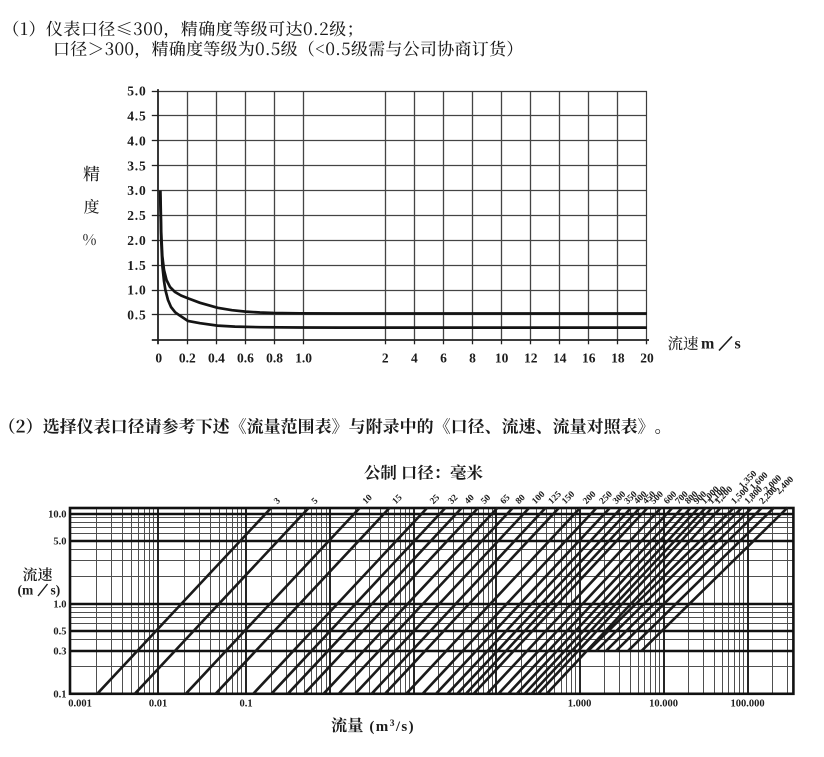  Describe the element at coordinates (443, 358) in the screenshot. I see `svg-text: 6` at that location.